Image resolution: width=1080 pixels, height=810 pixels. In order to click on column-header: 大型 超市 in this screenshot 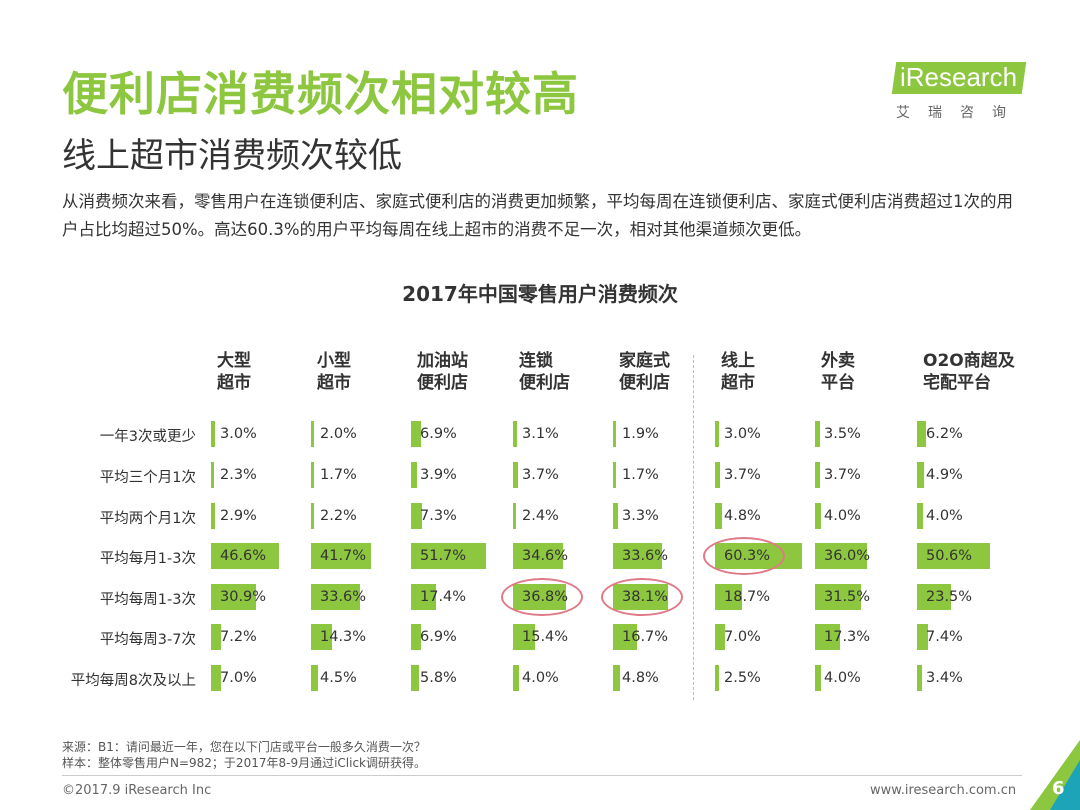, I will do `click(267, 372)`.